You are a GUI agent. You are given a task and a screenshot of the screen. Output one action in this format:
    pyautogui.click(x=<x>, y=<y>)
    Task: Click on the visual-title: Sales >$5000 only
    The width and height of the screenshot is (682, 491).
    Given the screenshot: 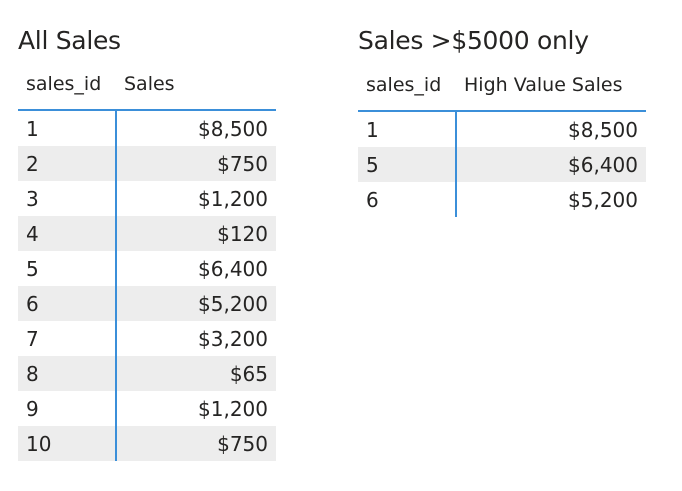 What is the action you would take?
    pyautogui.click(x=473, y=40)
    